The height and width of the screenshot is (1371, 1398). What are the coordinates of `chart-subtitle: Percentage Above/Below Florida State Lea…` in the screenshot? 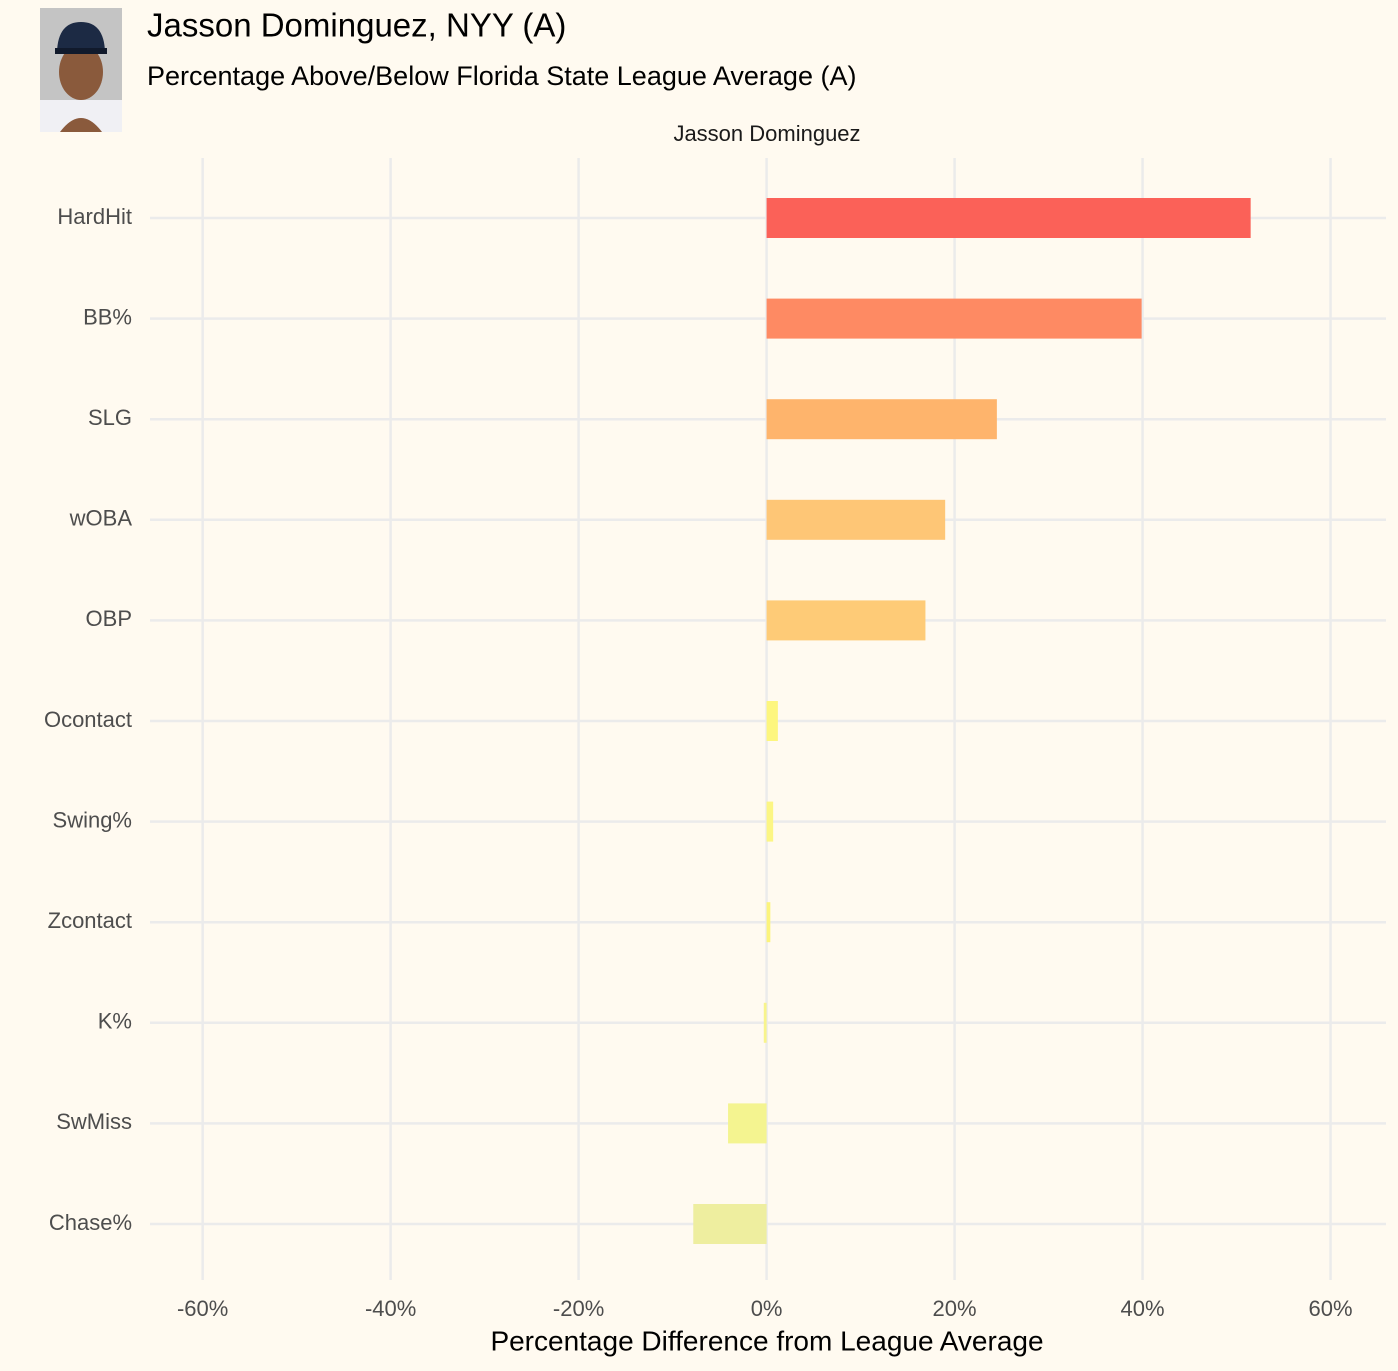 It's located at (501, 76).